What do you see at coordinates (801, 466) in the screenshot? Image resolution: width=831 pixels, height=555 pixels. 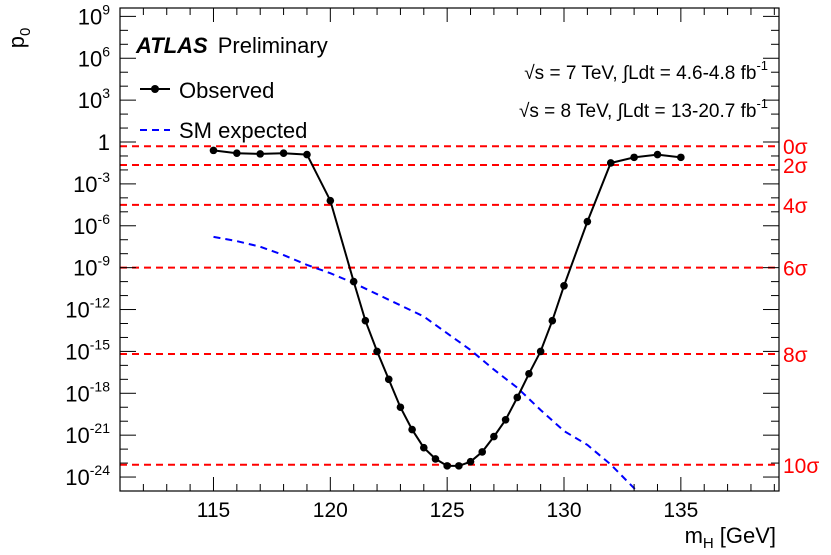 I see `significance-label-5: 10σ` at bounding box center [801, 466].